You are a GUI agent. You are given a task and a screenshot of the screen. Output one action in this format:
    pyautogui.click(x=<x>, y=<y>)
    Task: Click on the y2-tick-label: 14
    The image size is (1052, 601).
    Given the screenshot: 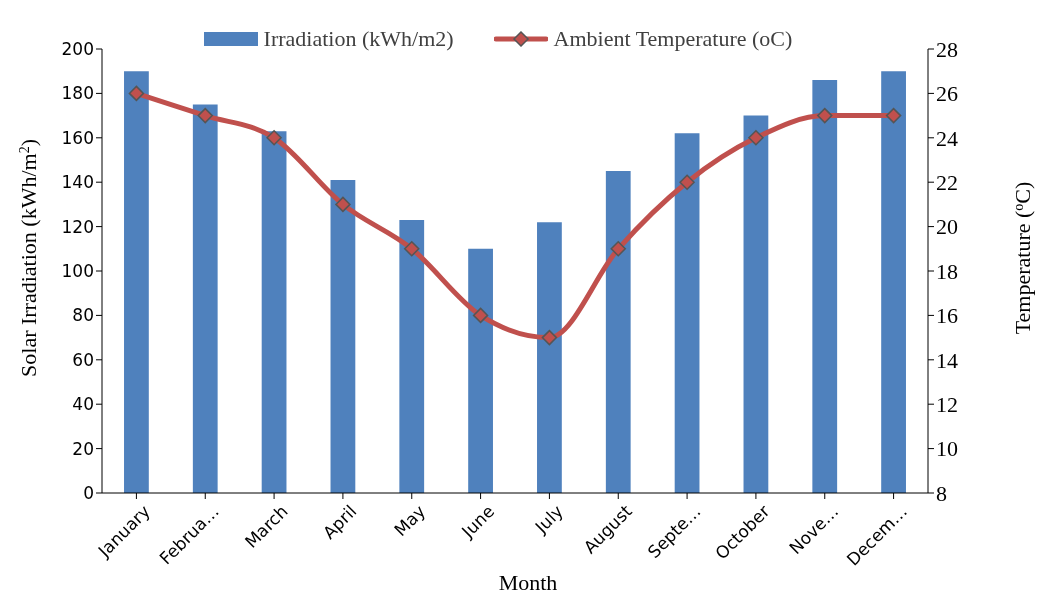 What is the action you would take?
    pyautogui.click(x=947, y=360)
    